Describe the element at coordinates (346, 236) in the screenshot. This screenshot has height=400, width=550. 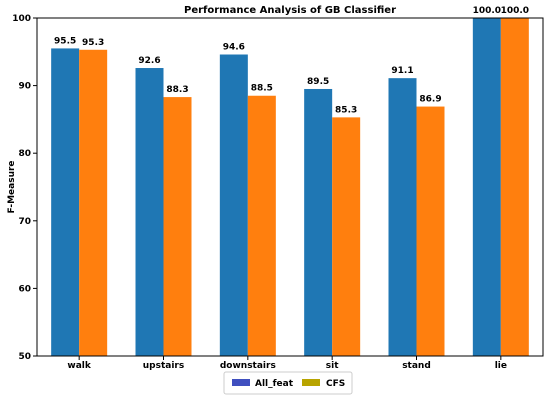
I see `bar-cfs-sit` at that location.